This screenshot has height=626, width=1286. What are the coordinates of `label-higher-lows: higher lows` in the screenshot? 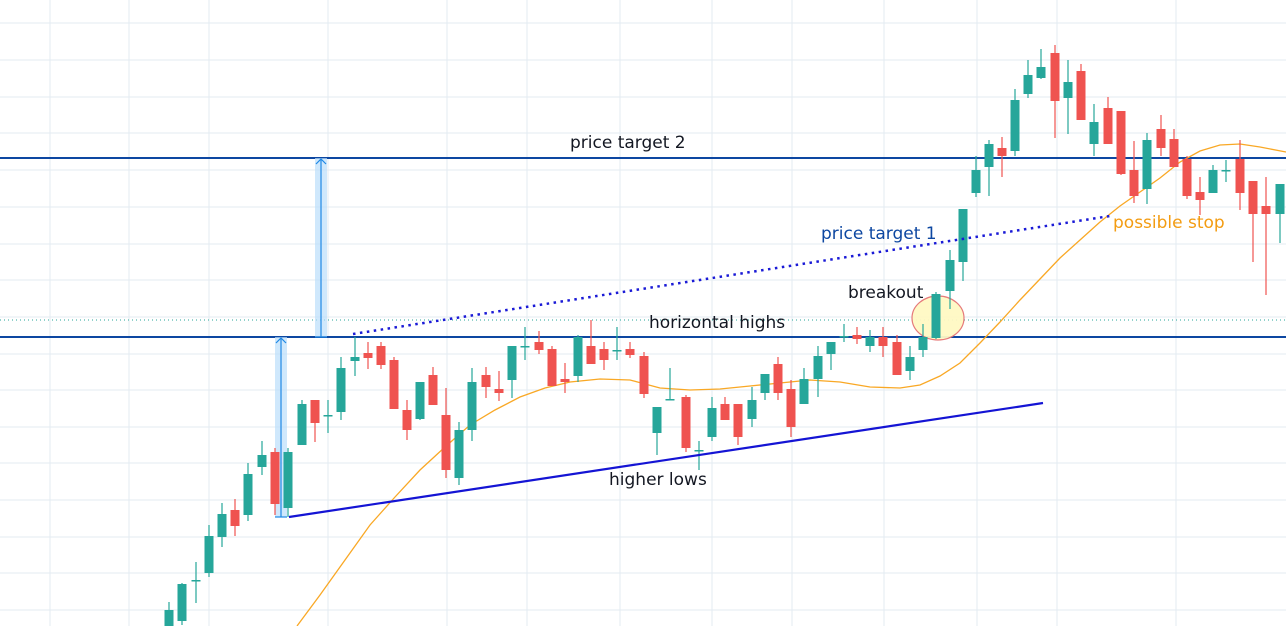 It's located at (658, 480).